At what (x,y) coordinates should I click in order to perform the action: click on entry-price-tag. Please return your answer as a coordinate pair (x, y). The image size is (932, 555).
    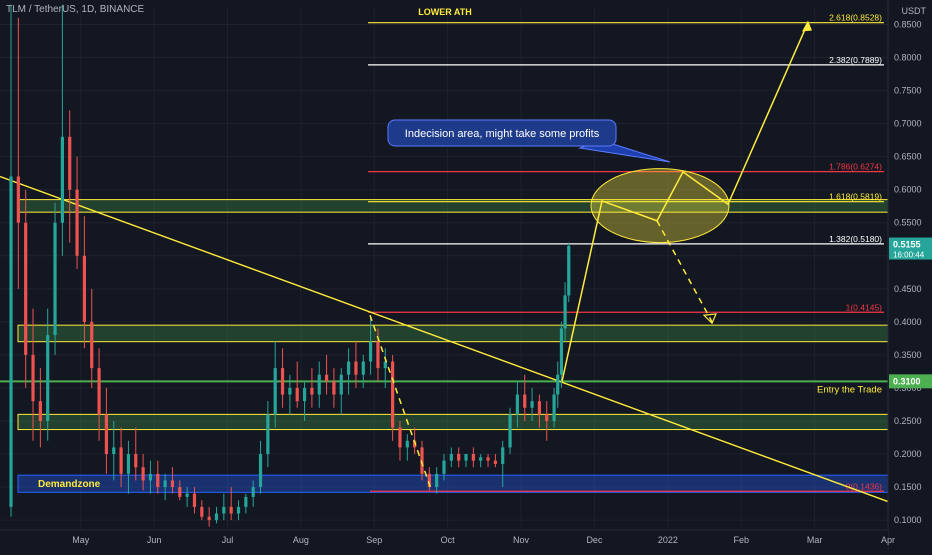
    Looking at the image, I should click on (910, 381).